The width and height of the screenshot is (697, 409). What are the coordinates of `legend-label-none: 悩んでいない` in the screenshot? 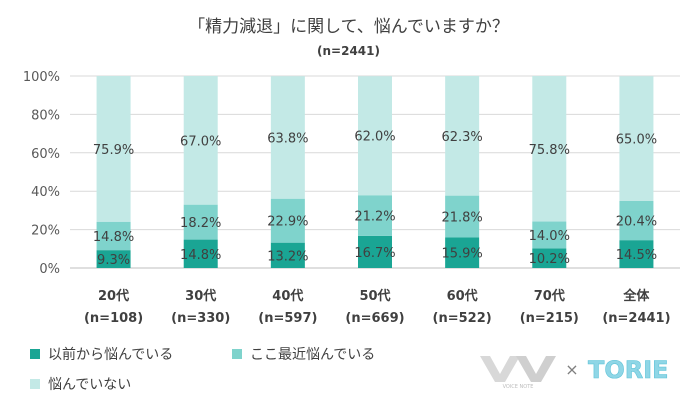 It's located at (90, 385).